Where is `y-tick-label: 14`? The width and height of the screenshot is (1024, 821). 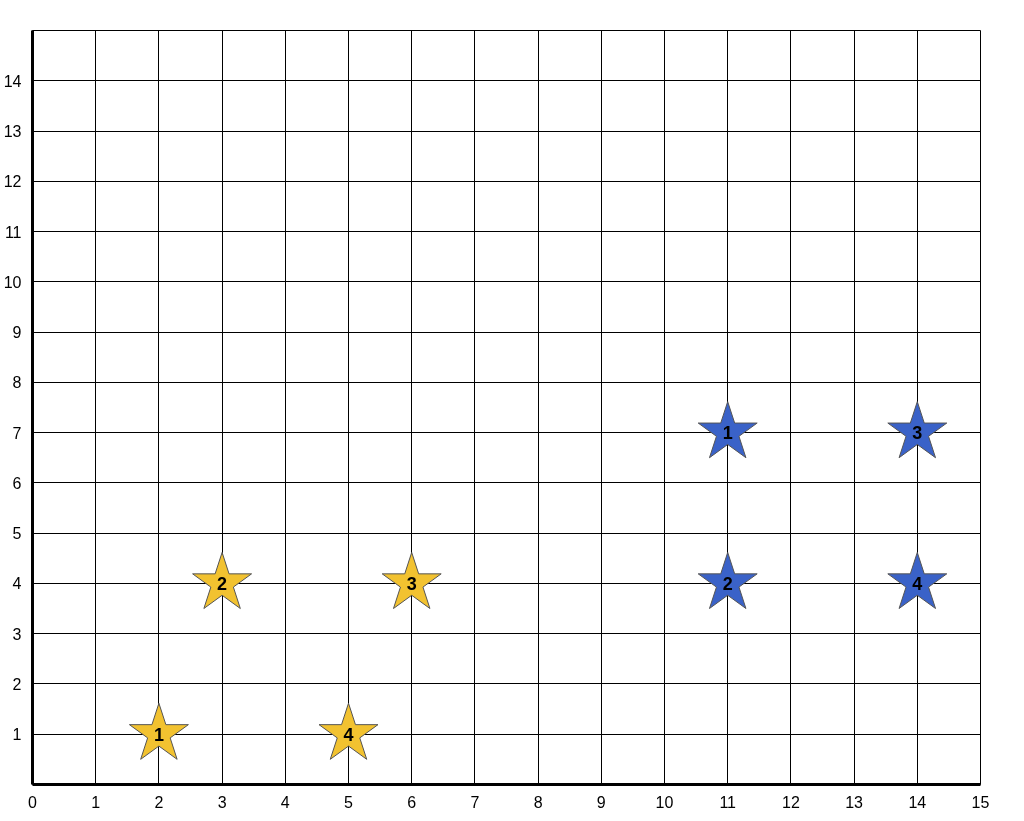 y-tick-label: 14 is located at coordinates (12, 81).